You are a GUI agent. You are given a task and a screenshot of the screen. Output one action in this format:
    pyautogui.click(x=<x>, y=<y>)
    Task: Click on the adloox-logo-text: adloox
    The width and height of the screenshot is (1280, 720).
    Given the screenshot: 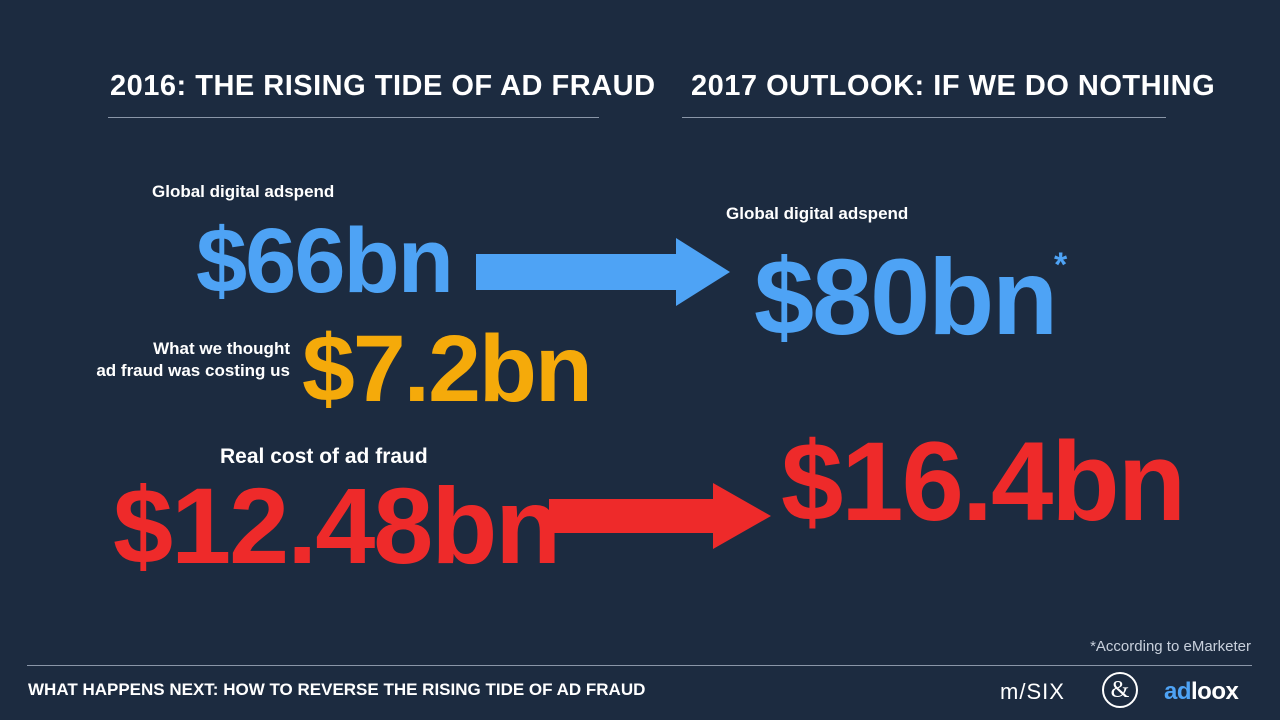 What is the action you would take?
    pyautogui.click(x=1201, y=692)
    